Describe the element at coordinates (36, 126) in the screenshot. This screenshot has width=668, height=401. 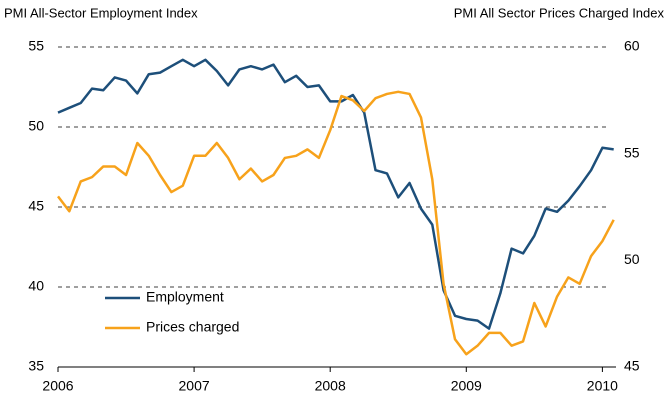
I see `y-tick-label: 50` at that location.